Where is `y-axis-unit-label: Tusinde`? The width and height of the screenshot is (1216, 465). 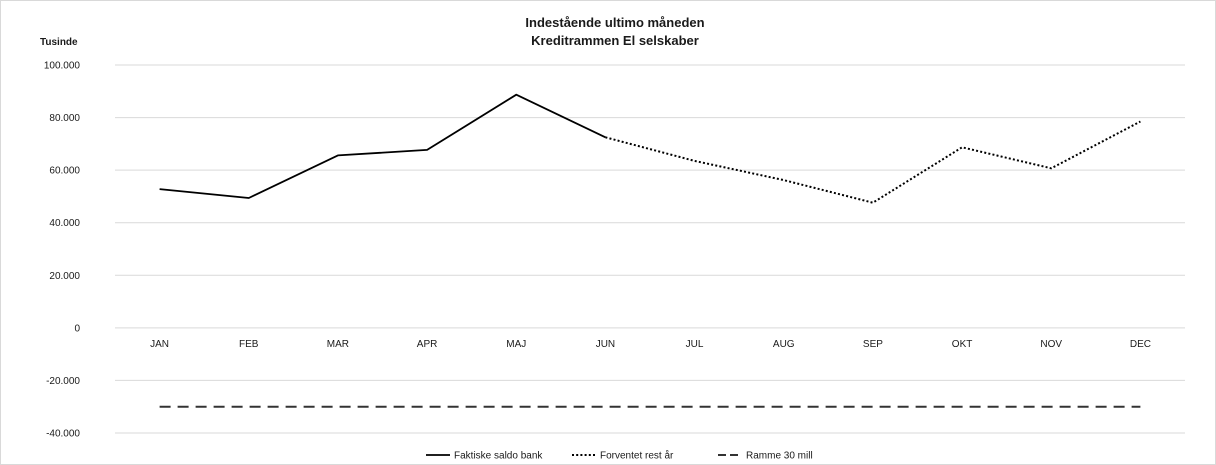
y-axis-unit-label: Tusinde is located at coordinates (59, 42).